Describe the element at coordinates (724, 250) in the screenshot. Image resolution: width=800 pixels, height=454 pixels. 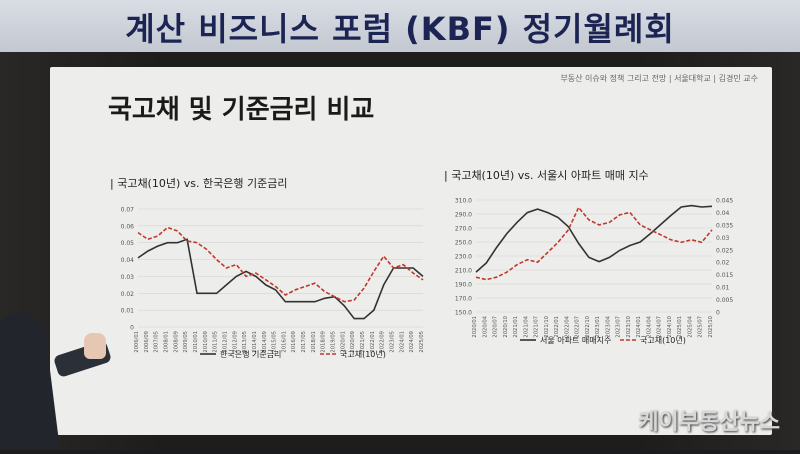
I see `chart2-y2-tick: 0.025` at that location.